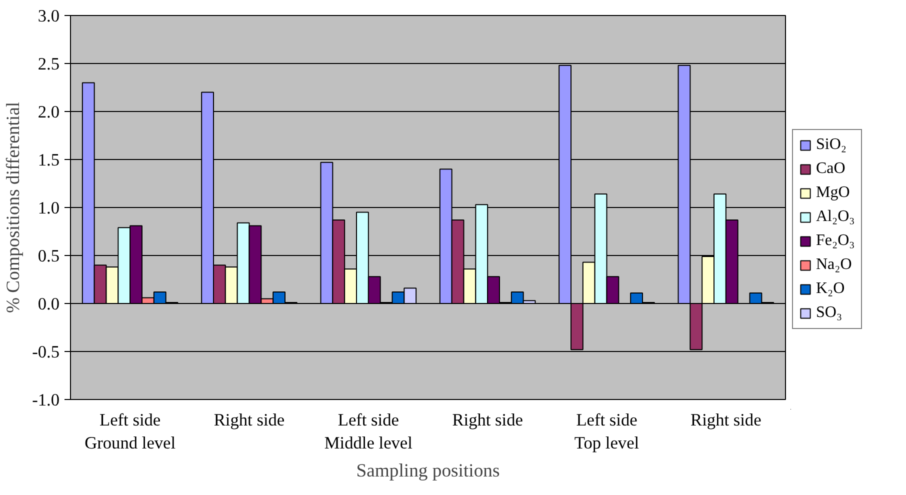 The width and height of the screenshot is (906, 495). Describe the element at coordinates (607, 431) in the screenshot. I see `x-tick-label: Left side Top level` at that location.